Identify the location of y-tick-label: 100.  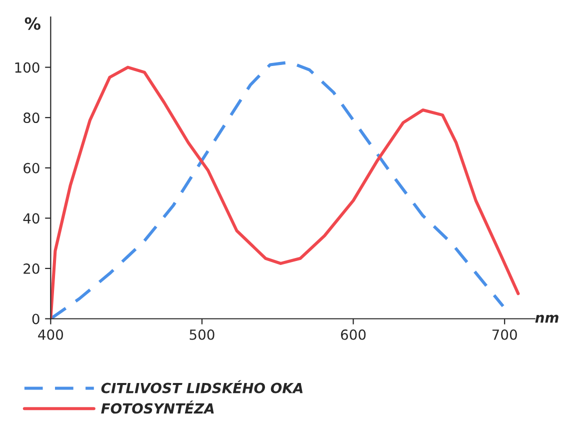
(27, 67).